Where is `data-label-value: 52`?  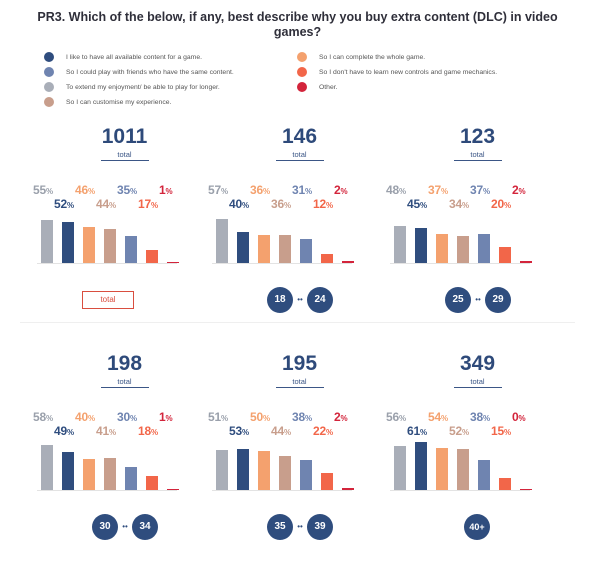
data-label-value: 52 is located at coordinates (455, 431).